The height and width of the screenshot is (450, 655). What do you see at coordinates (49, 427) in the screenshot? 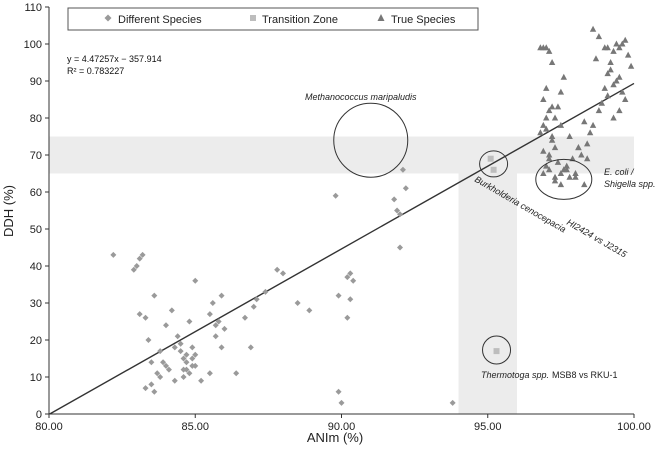
I see `x-tick-label: 80.00` at bounding box center [49, 427].